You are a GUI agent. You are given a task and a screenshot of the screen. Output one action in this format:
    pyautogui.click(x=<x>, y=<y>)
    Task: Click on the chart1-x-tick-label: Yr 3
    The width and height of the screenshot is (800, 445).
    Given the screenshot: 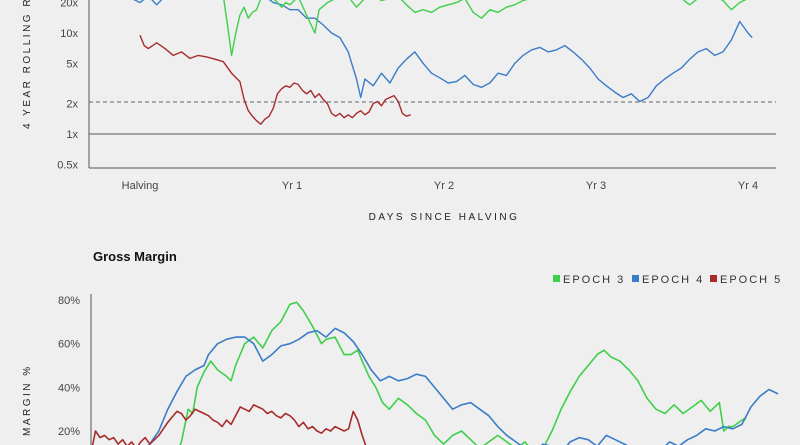 What is the action you would take?
    pyautogui.click(x=596, y=186)
    